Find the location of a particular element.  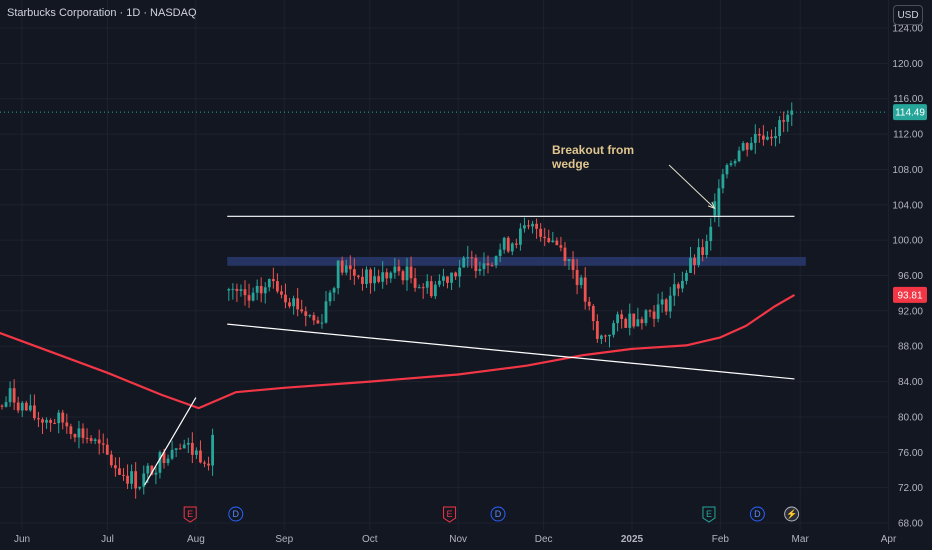

event-badge-alert is located at coordinates (792, 514).